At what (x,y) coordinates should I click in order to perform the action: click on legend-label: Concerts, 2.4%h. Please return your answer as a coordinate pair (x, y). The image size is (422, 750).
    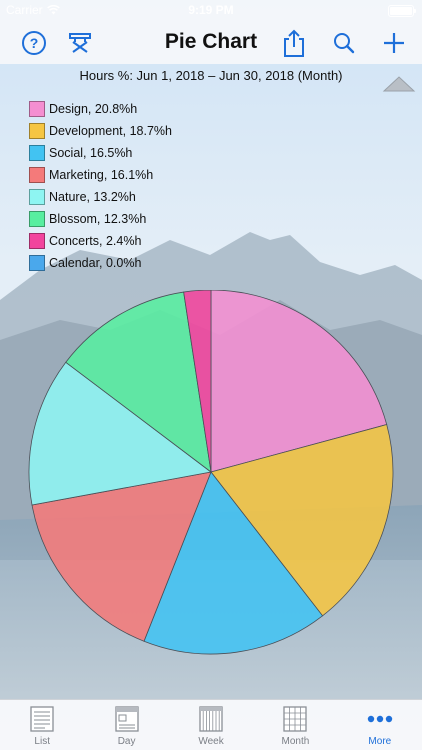
    Looking at the image, I should click on (95, 241).